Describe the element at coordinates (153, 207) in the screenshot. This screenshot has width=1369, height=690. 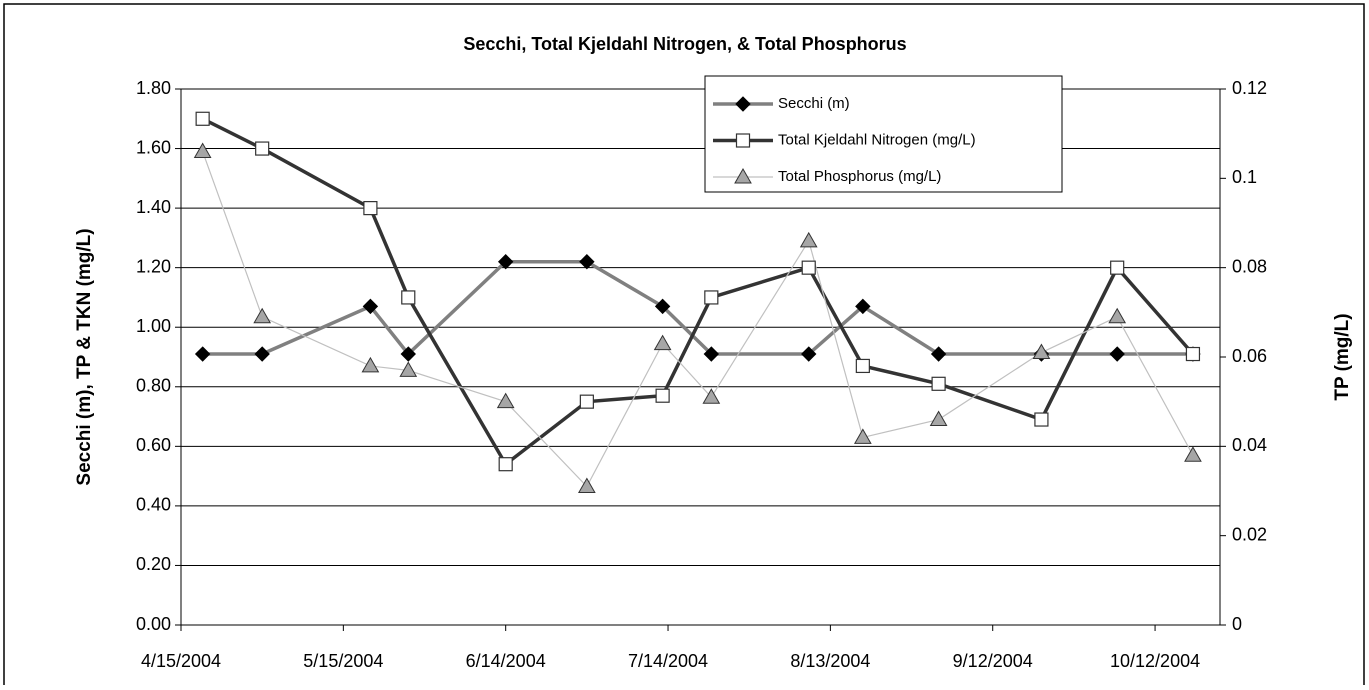
I see `y-tick-label: 1.40` at that location.